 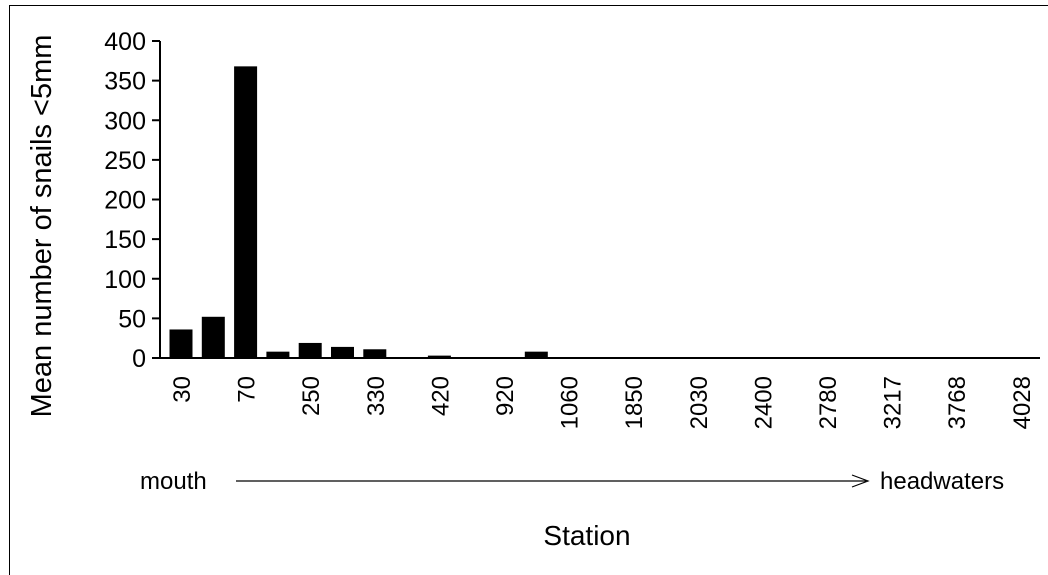 I want to click on x-tick-label: 3768, so click(x=957, y=402).